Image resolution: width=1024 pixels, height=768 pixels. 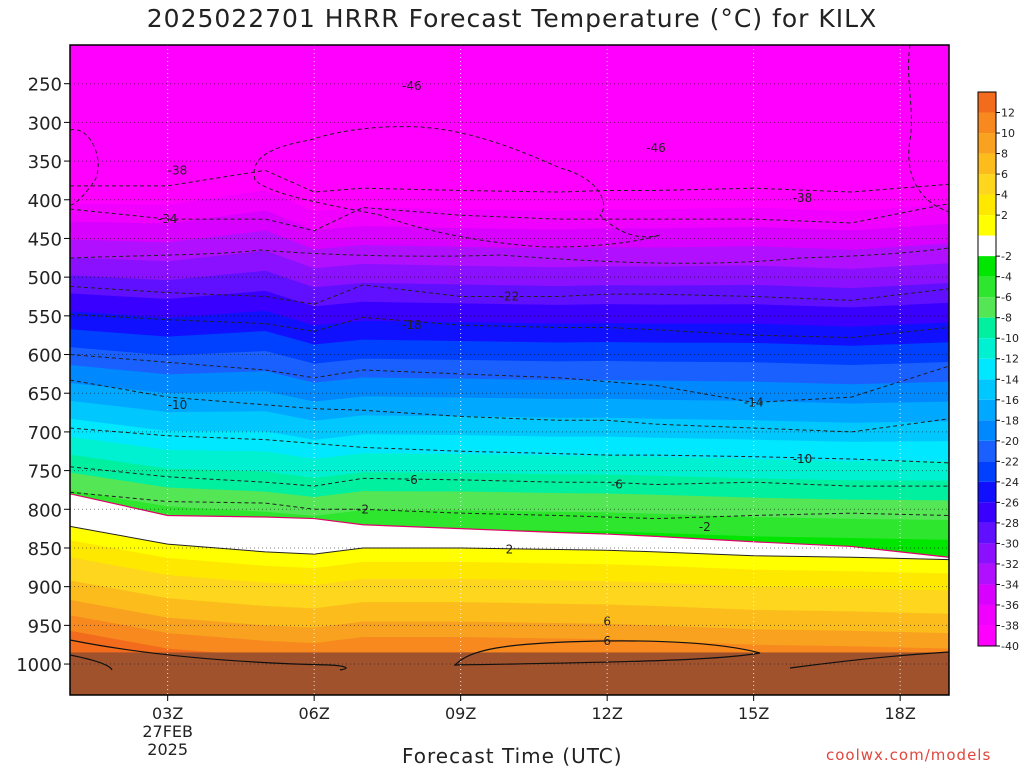 I want to click on contour-label: -18, so click(x=412, y=325).